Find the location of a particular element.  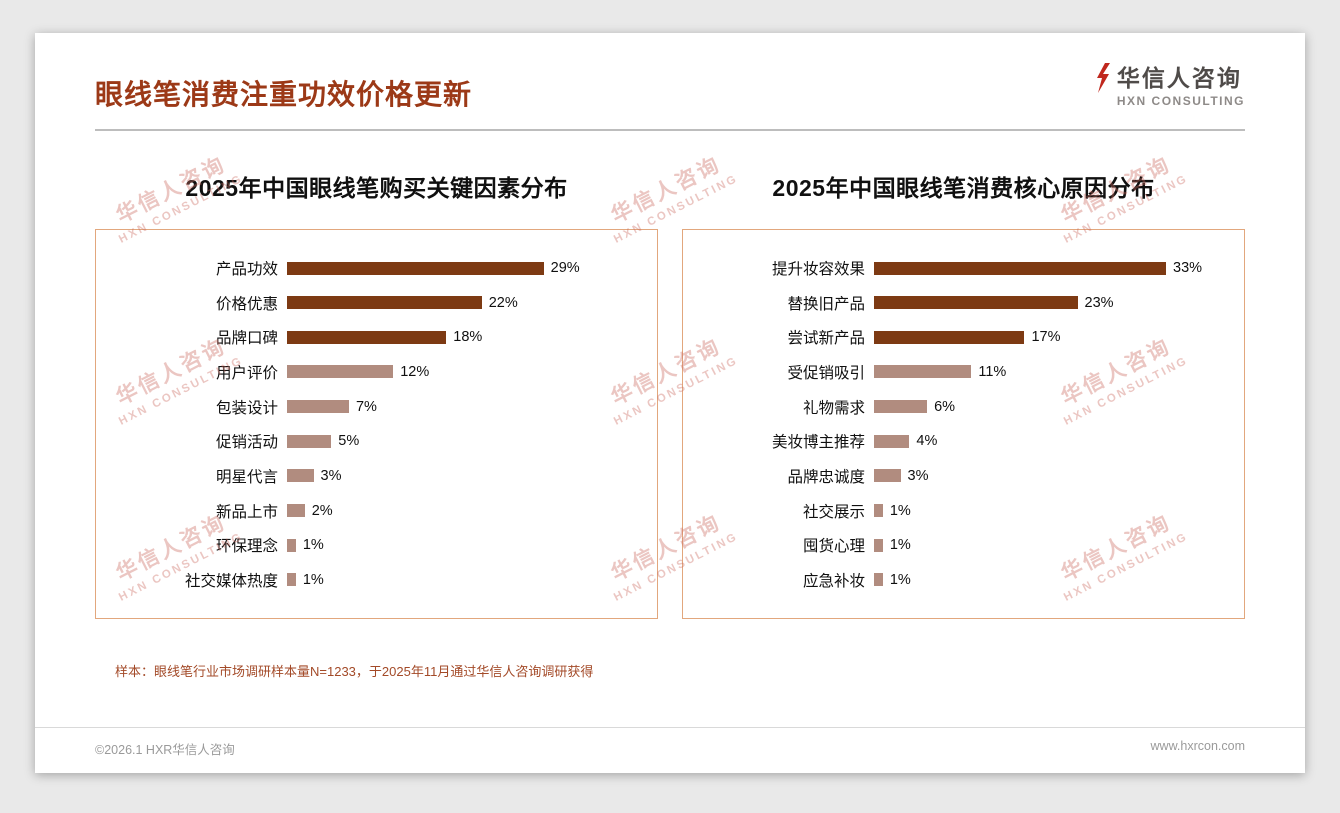

bar-category-label: 礼物需求 is located at coordinates (833, 408).